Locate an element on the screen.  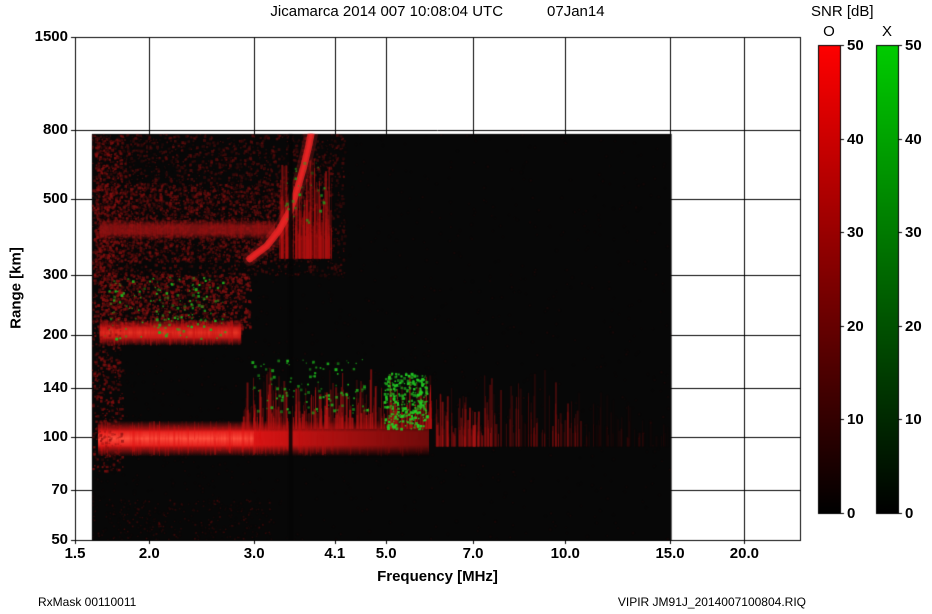
x-tick-label: 2.0 is located at coordinates (149, 553).